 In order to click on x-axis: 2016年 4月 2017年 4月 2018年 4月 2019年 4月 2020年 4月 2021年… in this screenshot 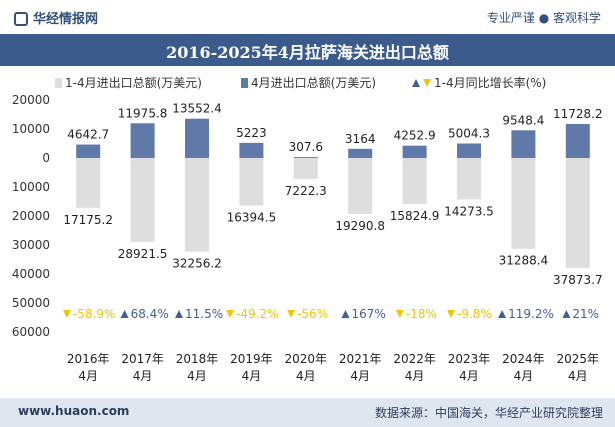, I will do `click(333, 367)`.